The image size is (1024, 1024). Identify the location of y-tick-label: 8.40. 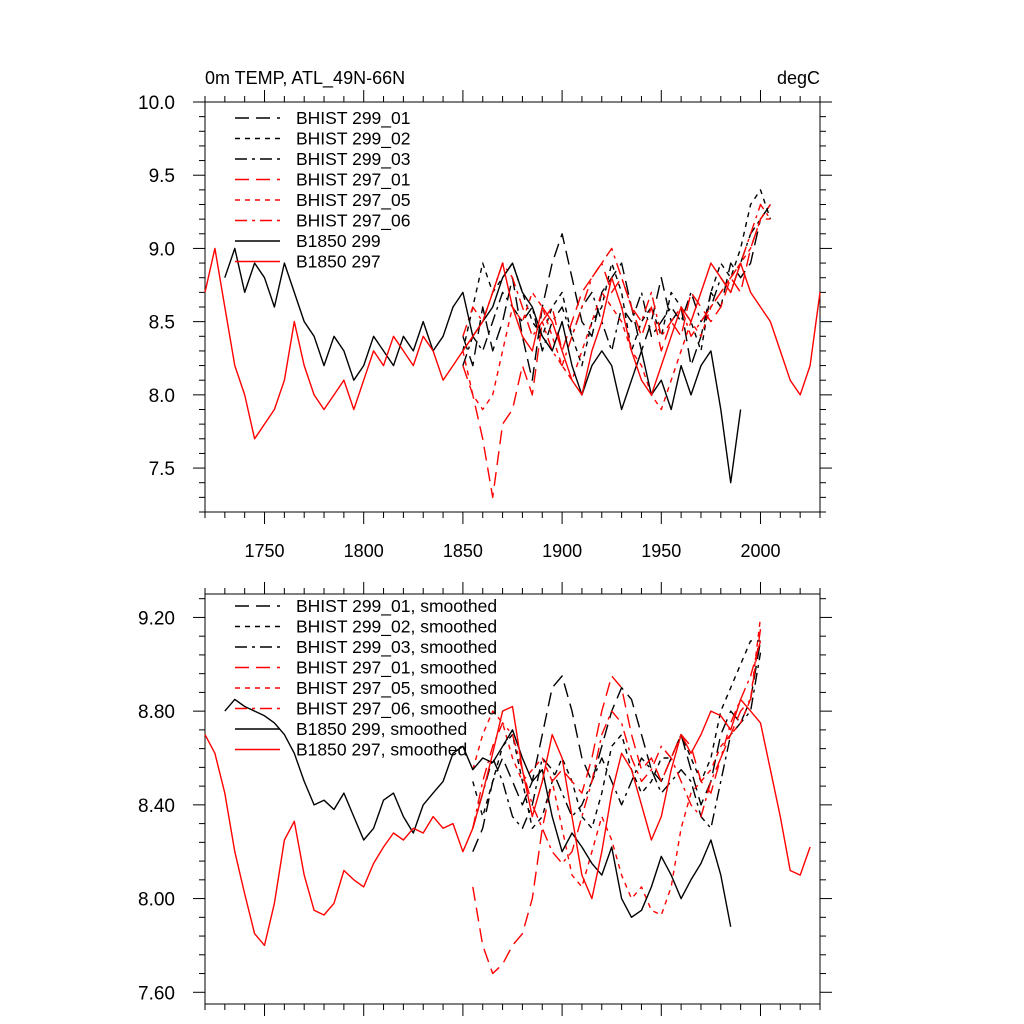
(156, 806).